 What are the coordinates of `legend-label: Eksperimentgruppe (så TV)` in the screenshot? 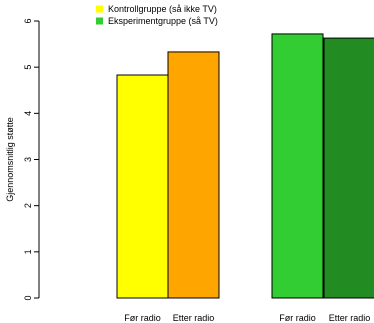 It's located at (163, 21).